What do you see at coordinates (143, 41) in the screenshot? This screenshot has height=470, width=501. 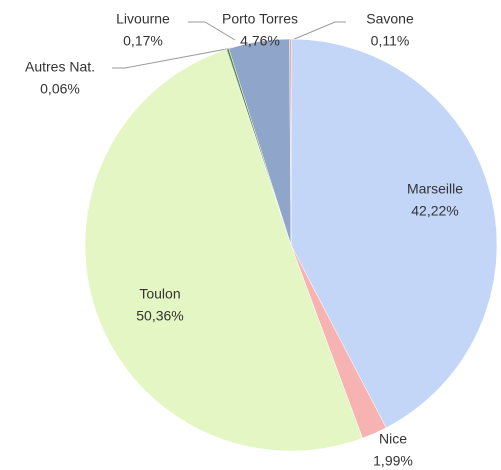 I see `slice-value-label: 0,17%` at bounding box center [143, 41].